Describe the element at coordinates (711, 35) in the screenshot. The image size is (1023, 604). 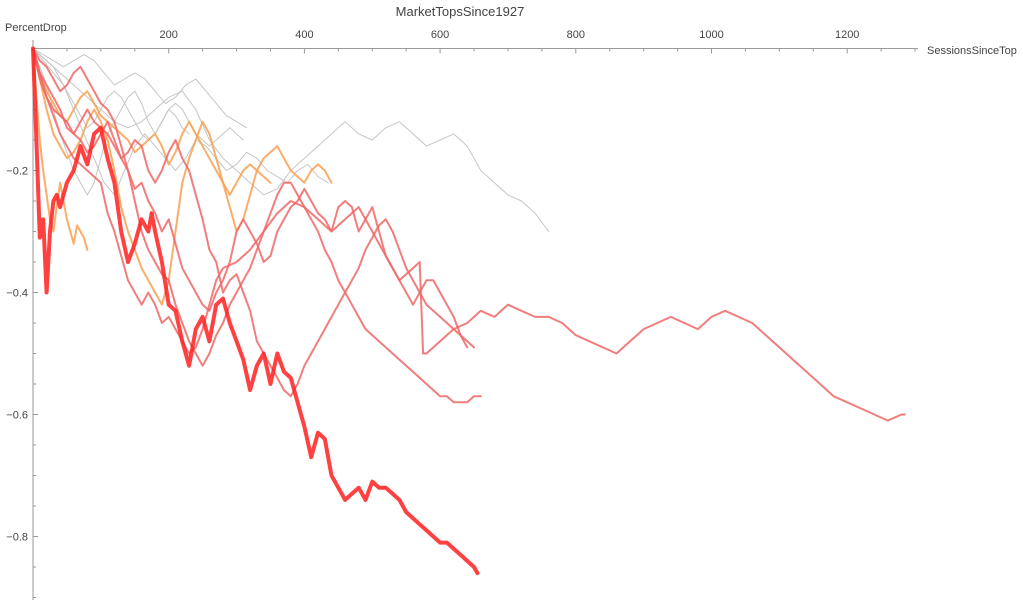
I see `x-tick-label: 1000` at that location.